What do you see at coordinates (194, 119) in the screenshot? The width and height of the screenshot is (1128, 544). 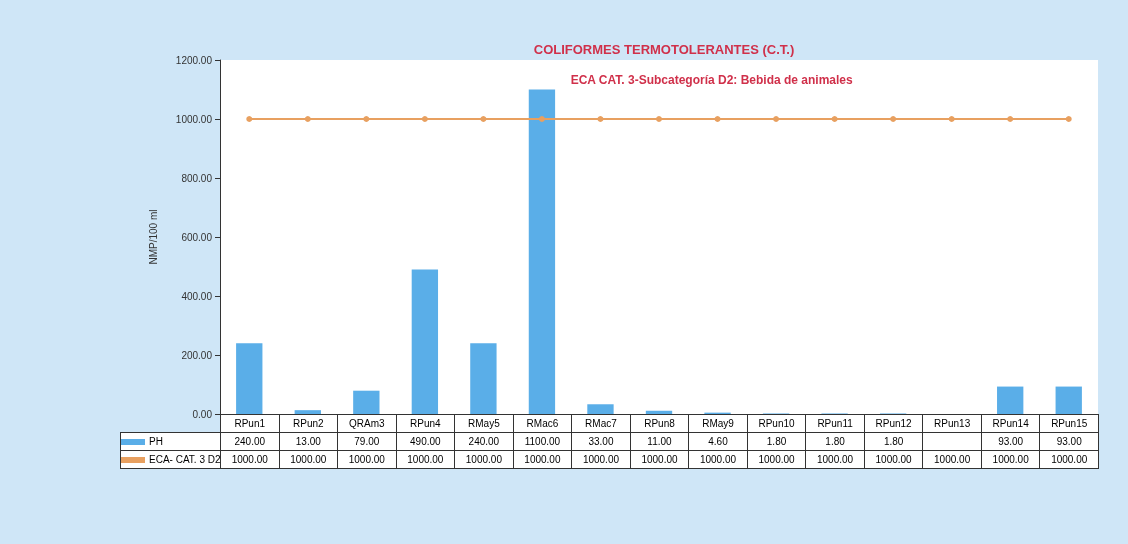 I see `y-tick-label: 1000.00` at bounding box center [194, 119].